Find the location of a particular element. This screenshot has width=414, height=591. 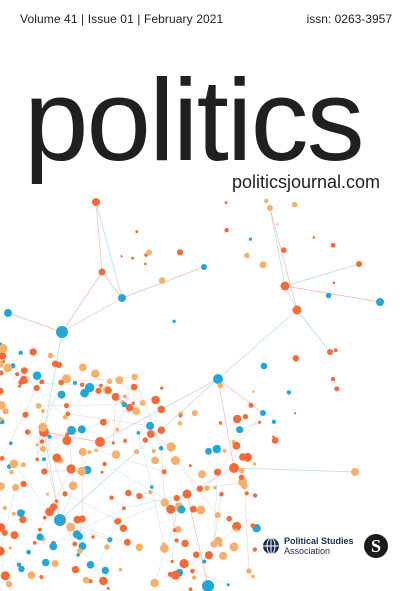

psa-name: Political Studies Association is located at coordinates (319, 546).